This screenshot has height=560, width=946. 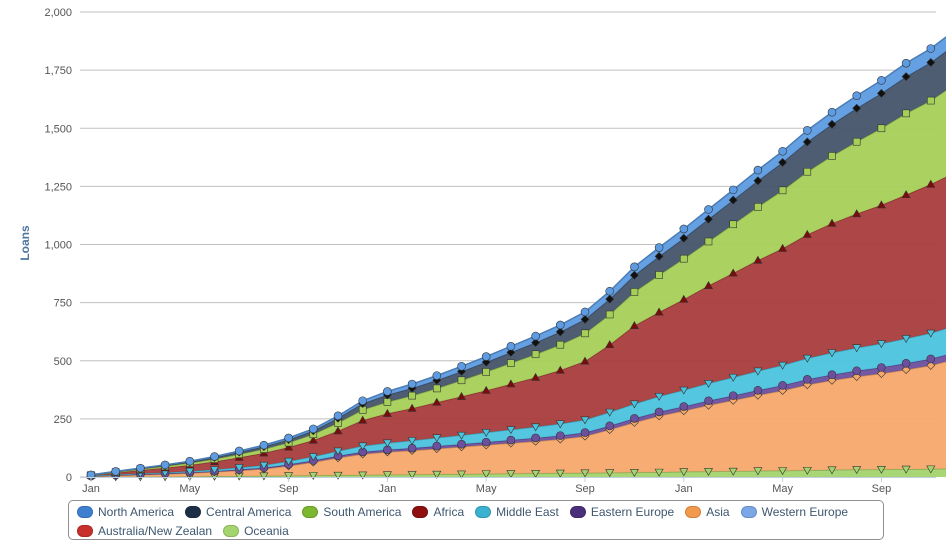 I want to click on legend-label: Africa, so click(x=449, y=512).